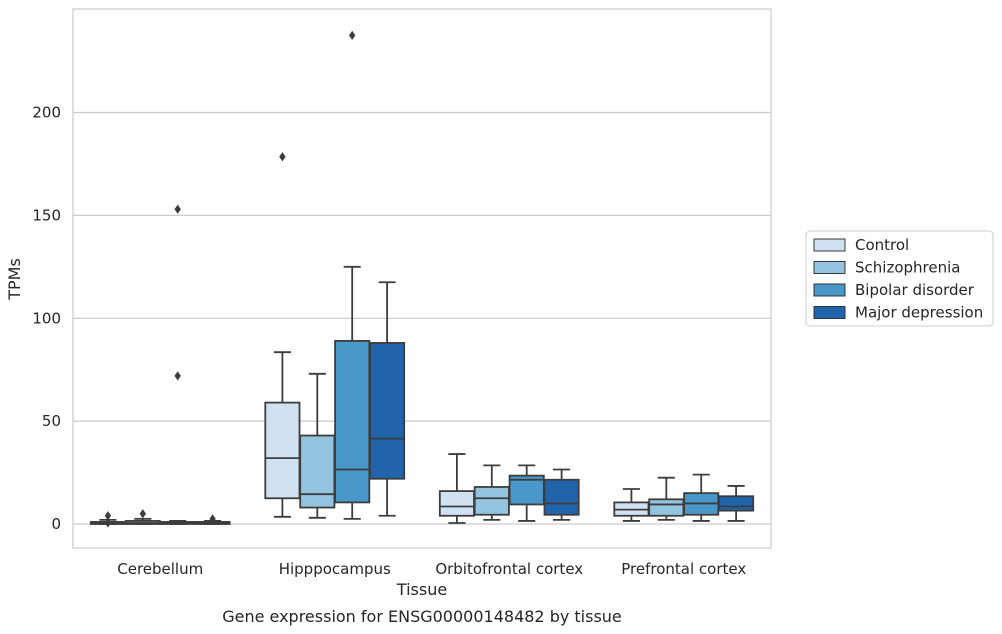 Image resolution: width=1002 pixels, height=634 pixels. What do you see at coordinates (335, 569) in the screenshot?
I see `x-tick-label: Hipppocampus` at bounding box center [335, 569].